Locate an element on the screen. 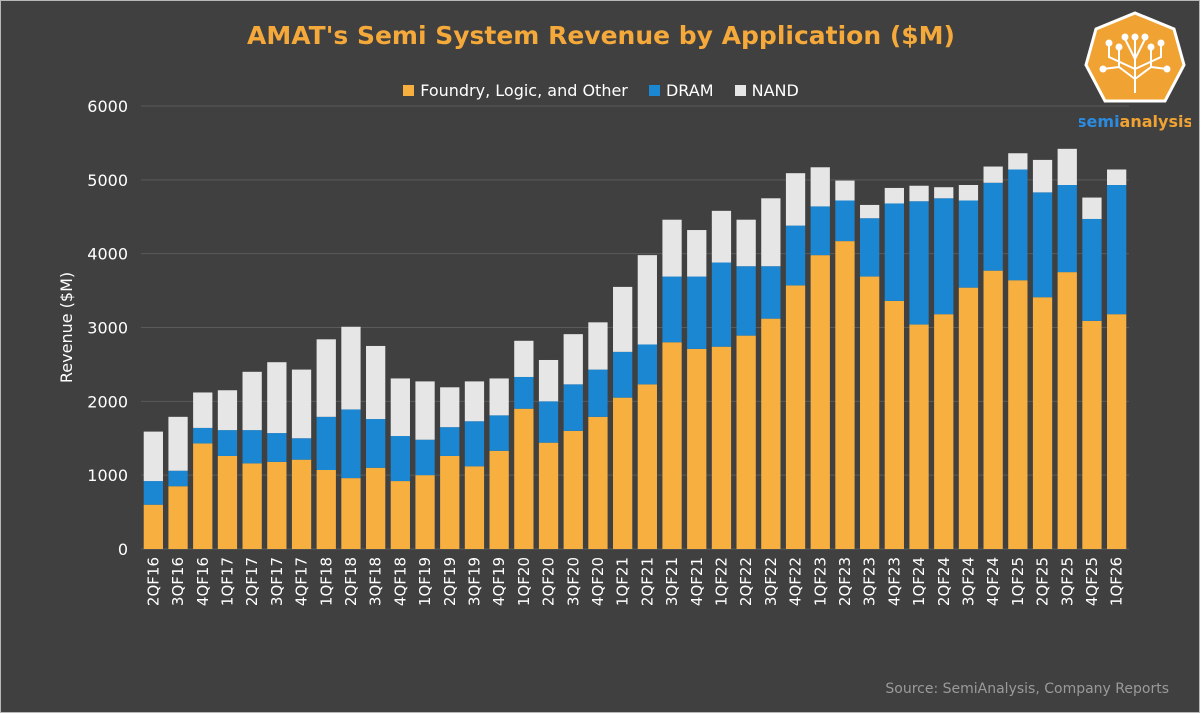 The height and width of the screenshot is (713, 1200). x-tick-label: 3QF17 is located at coordinates (277, 581).